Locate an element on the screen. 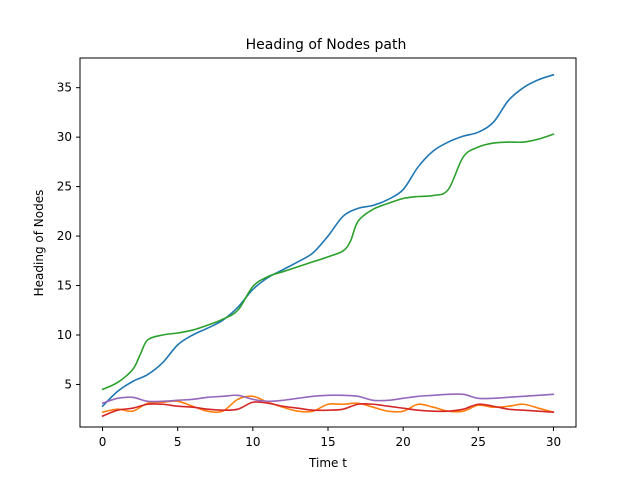  x-axis-ticks: 0 5 10 15 20 25 30 is located at coordinates (330, 438).